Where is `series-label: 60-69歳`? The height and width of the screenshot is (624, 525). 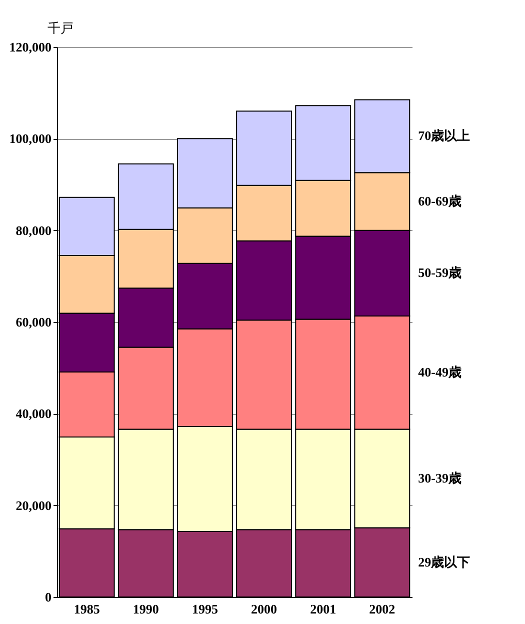
series-label: 60-69歳 is located at coordinates (440, 200).